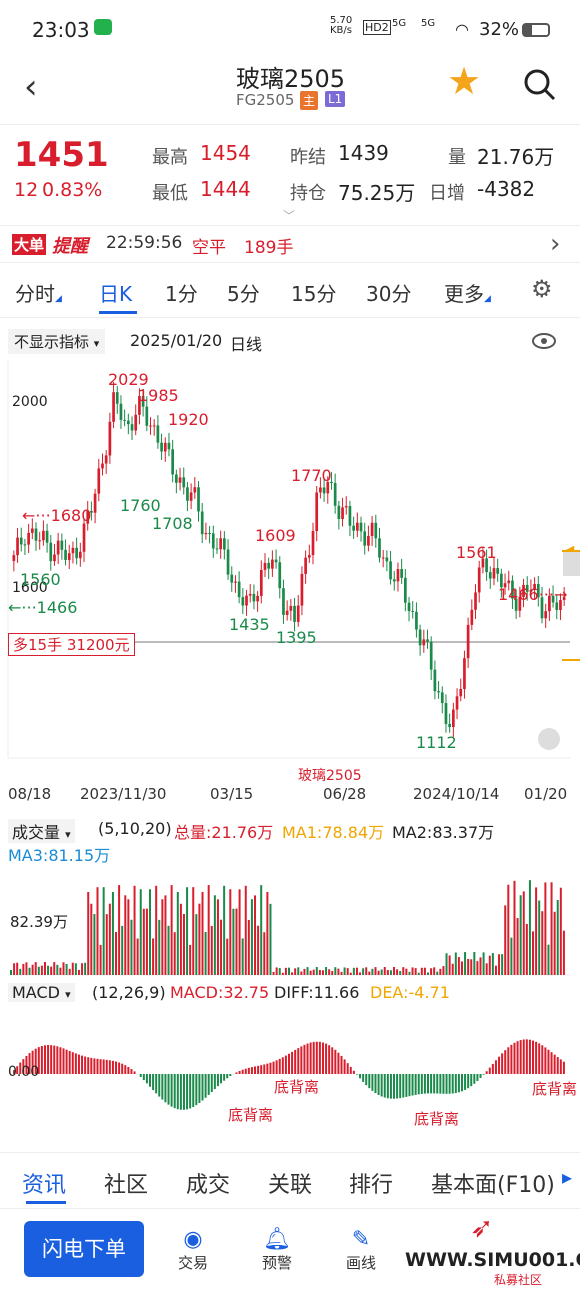 The image size is (580, 1289). What do you see at coordinates (290, 291) in the screenshot?
I see `period-tabs: 分时◢ 日K 1分 5分 15分 30分 更多◢ ⚙` at bounding box center [290, 291].